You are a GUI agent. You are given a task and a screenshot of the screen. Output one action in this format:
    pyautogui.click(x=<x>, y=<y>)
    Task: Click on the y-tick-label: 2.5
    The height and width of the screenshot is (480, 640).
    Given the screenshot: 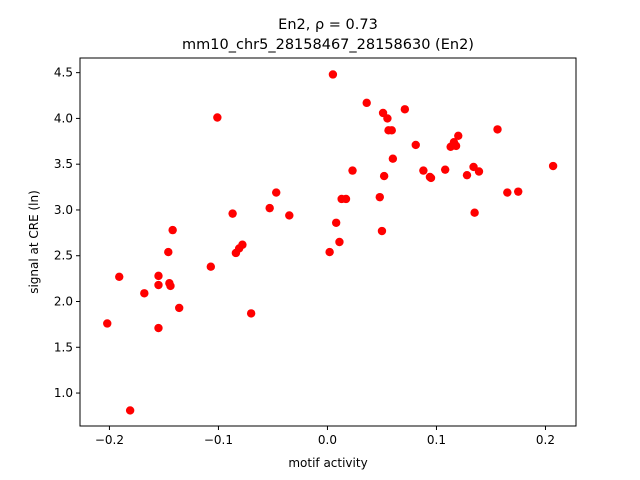 What is the action you would take?
    pyautogui.click(x=63, y=256)
    